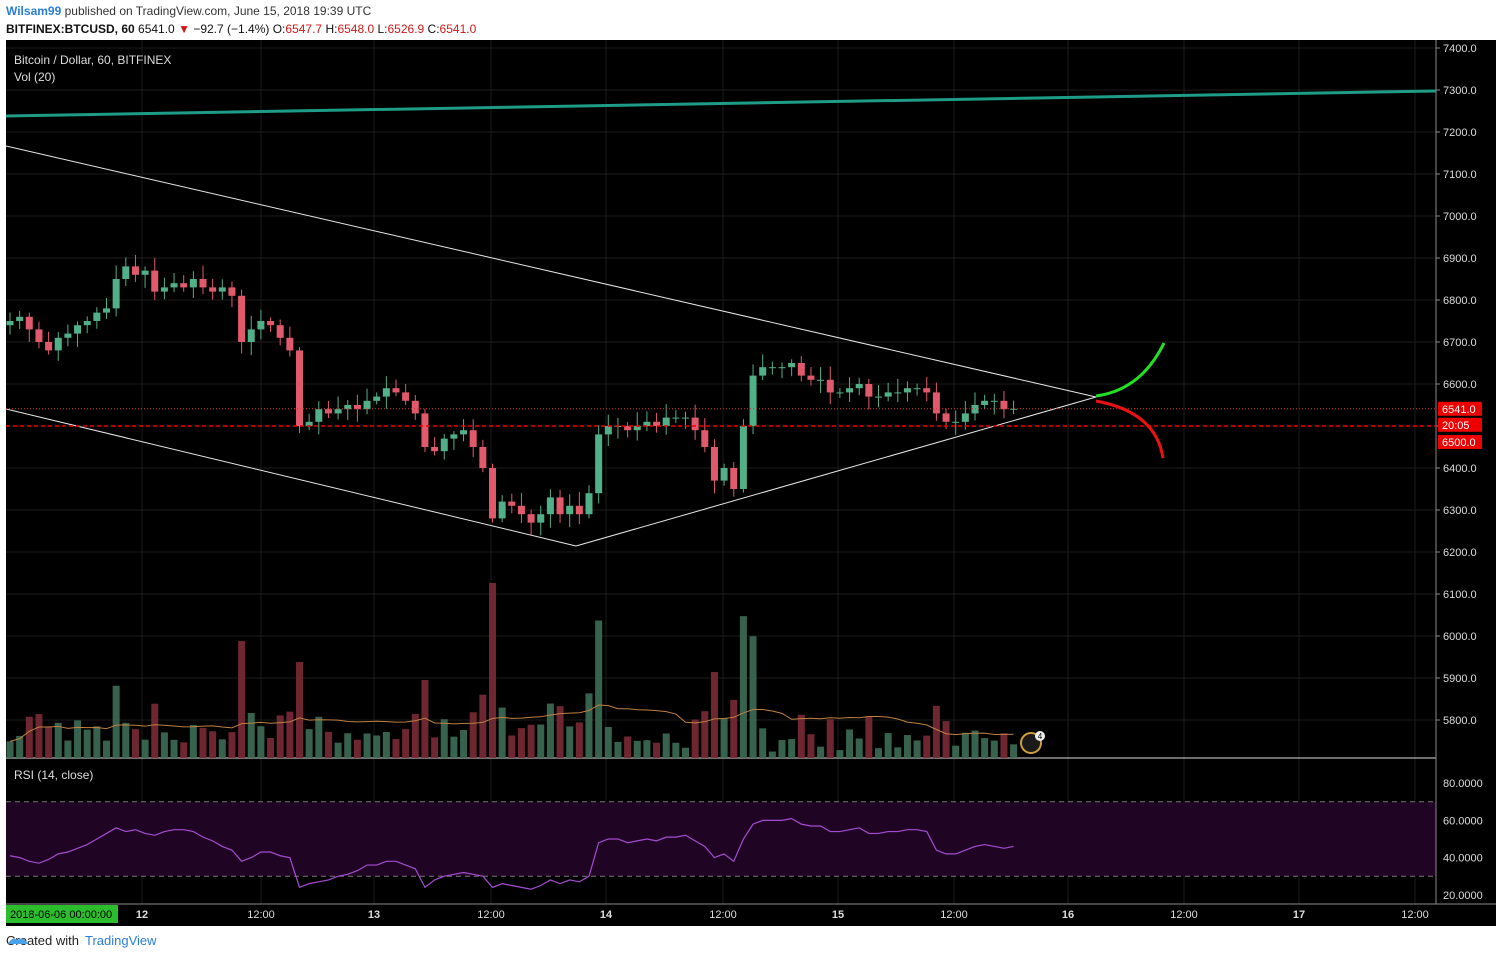 This screenshot has width=1498, height=959. Describe the element at coordinates (142, 915) in the screenshot. I see `time-tick-label: 12` at that location.